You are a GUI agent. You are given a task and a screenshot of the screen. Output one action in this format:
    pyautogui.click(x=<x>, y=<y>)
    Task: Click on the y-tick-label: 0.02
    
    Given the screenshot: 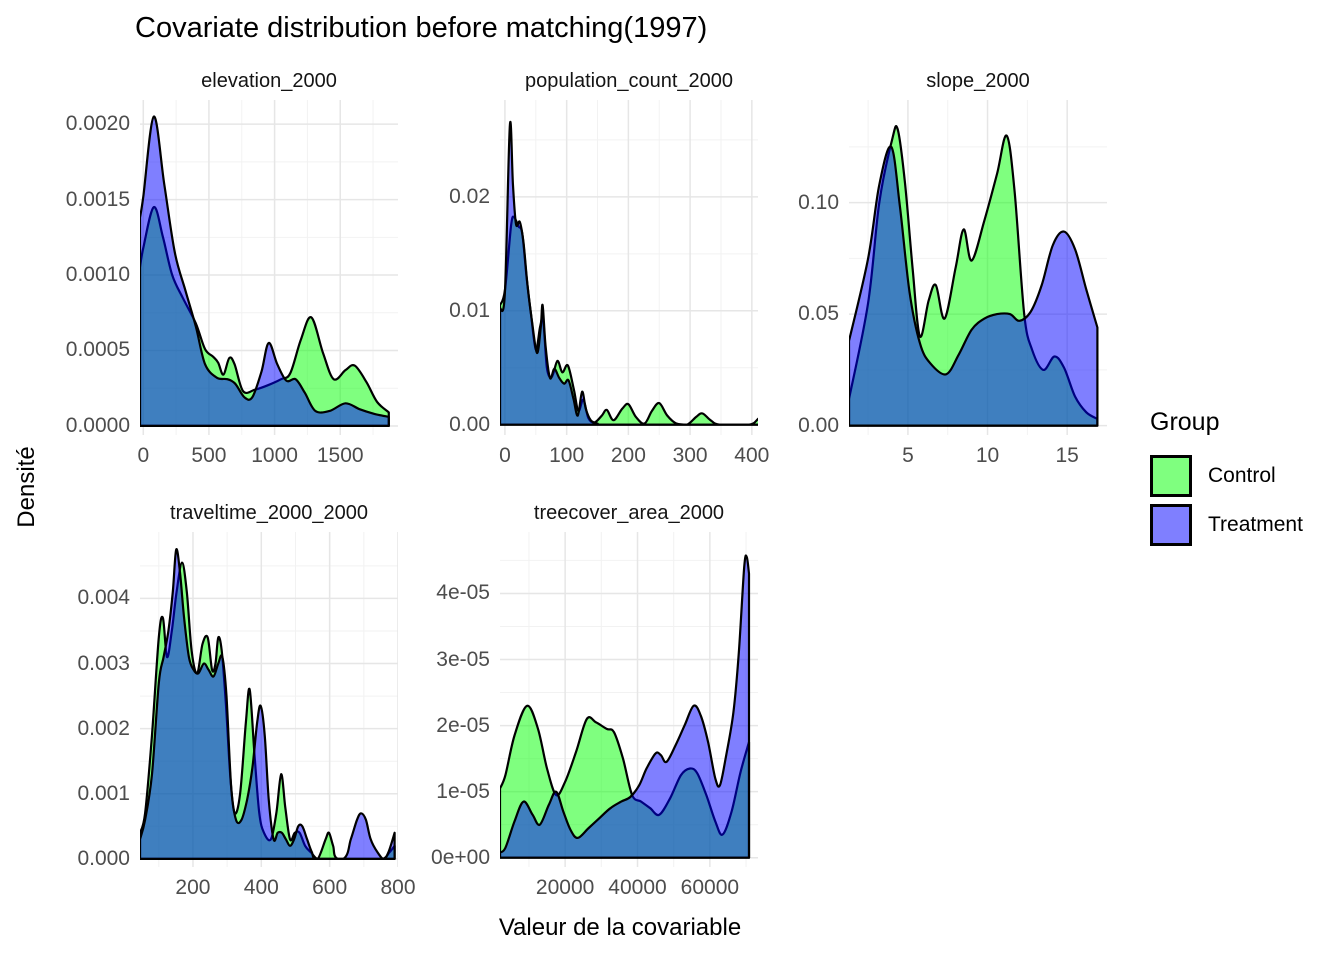 What is the action you would take?
    pyautogui.click(x=469, y=196)
    